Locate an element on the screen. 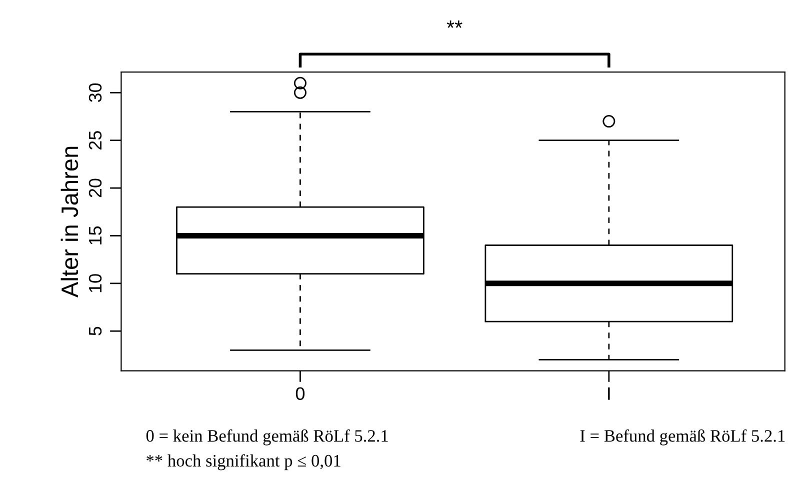 The image size is (792, 497). y-axis-title: Alter in Jahren is located at coordinates (69, 222).